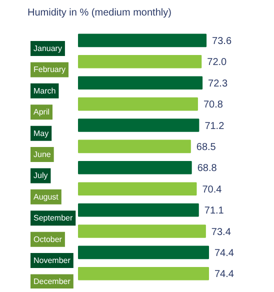 This screenshot has height=292, width=274. I want to click on data-label: 70.8, so click(213, 105).